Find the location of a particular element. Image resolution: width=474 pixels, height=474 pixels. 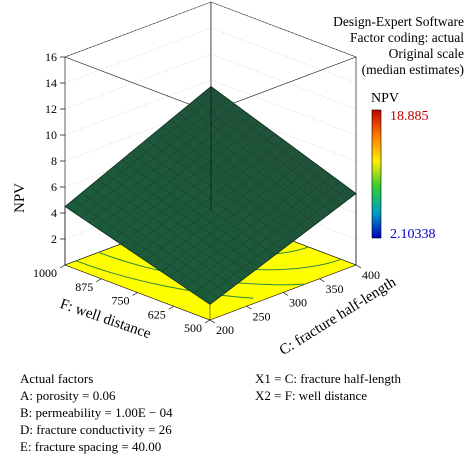

y-axis-label: F: well distance is located at coordinates (105, 319).